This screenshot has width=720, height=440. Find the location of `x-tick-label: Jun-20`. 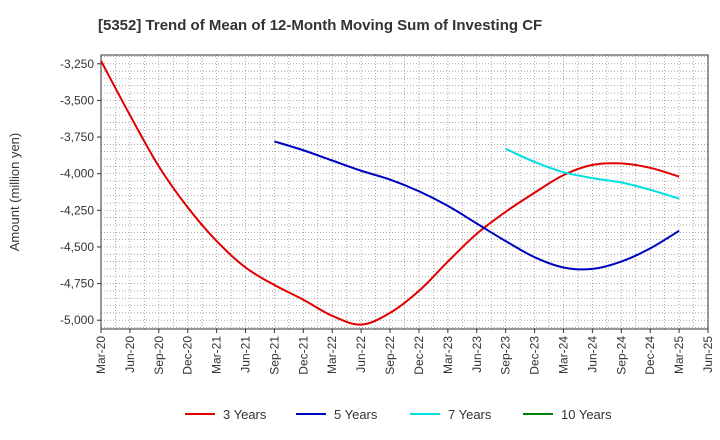

x-tick-label: Jun-20 is located at coordinates (130, 354).